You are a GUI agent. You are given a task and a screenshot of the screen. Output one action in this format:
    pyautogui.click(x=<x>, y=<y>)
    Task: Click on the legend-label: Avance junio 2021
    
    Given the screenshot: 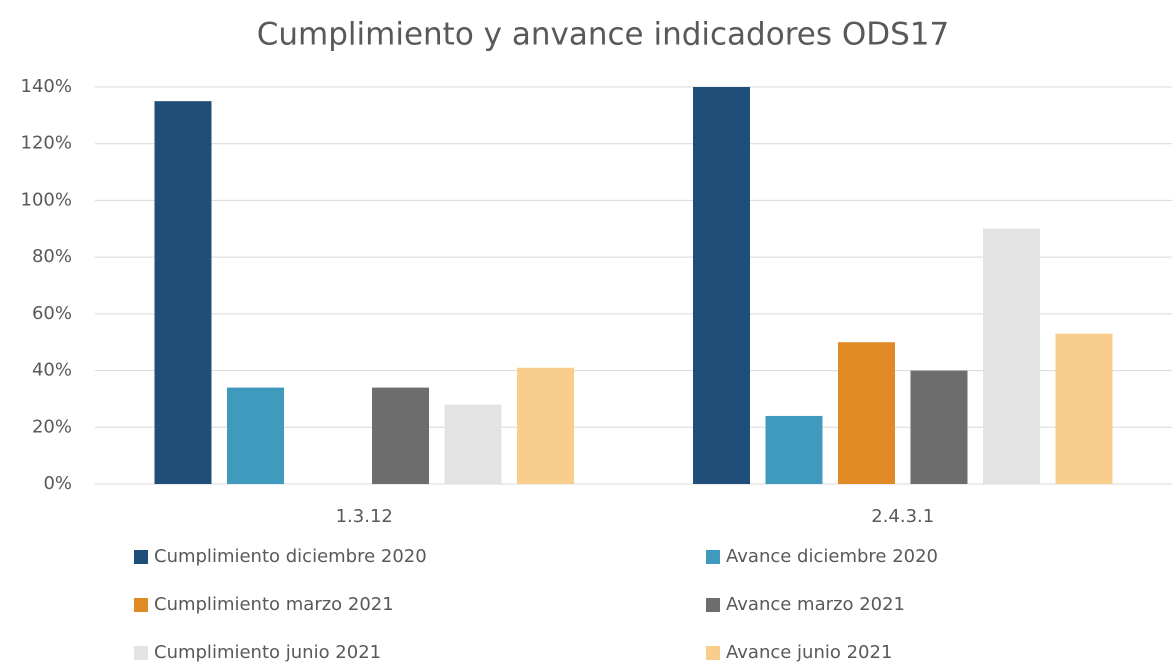 What is the action you would take?
    pyautogui.click(x=809, y=652)
    